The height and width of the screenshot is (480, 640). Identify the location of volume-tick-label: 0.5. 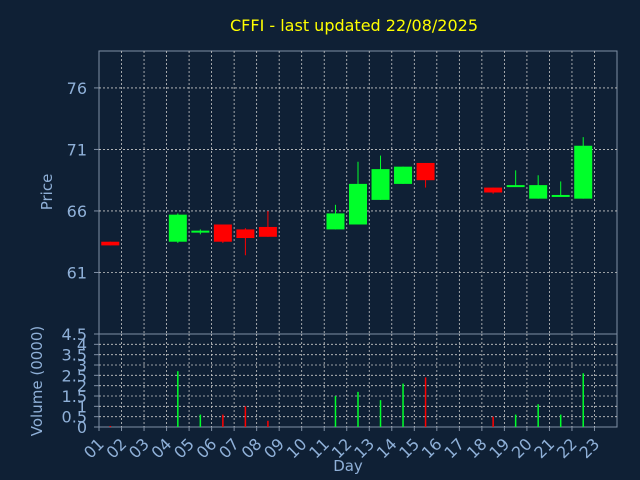
(74, 417).